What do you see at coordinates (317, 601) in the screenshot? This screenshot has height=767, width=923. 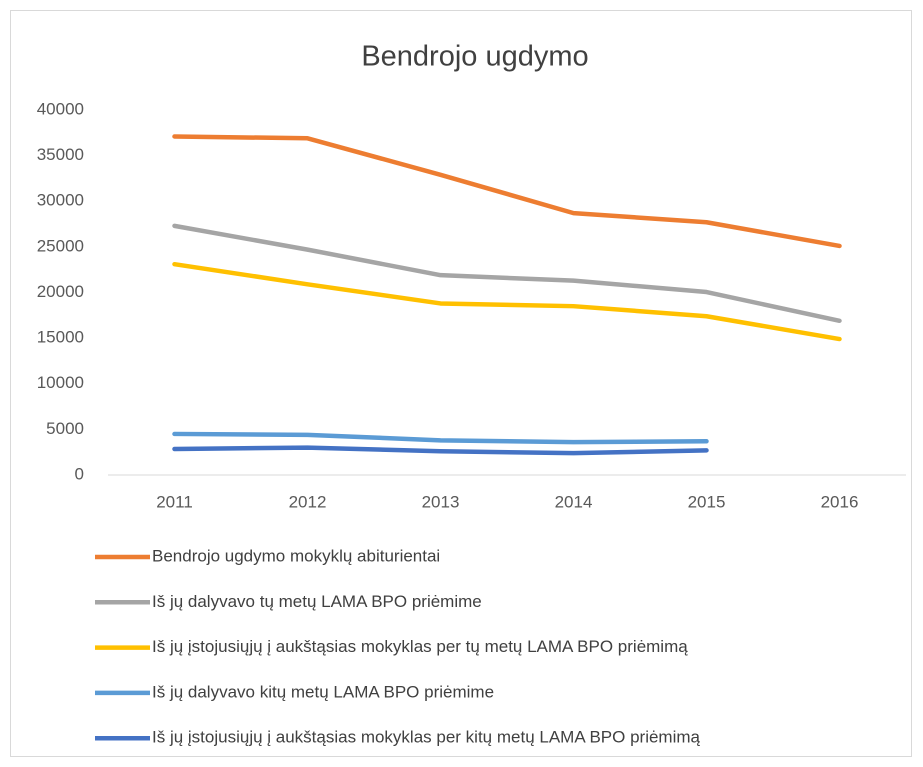 I see `legend-label: Iš jų dalyvavo tų metų LAMA BPO priėmime` at bounding box center [317, 601].